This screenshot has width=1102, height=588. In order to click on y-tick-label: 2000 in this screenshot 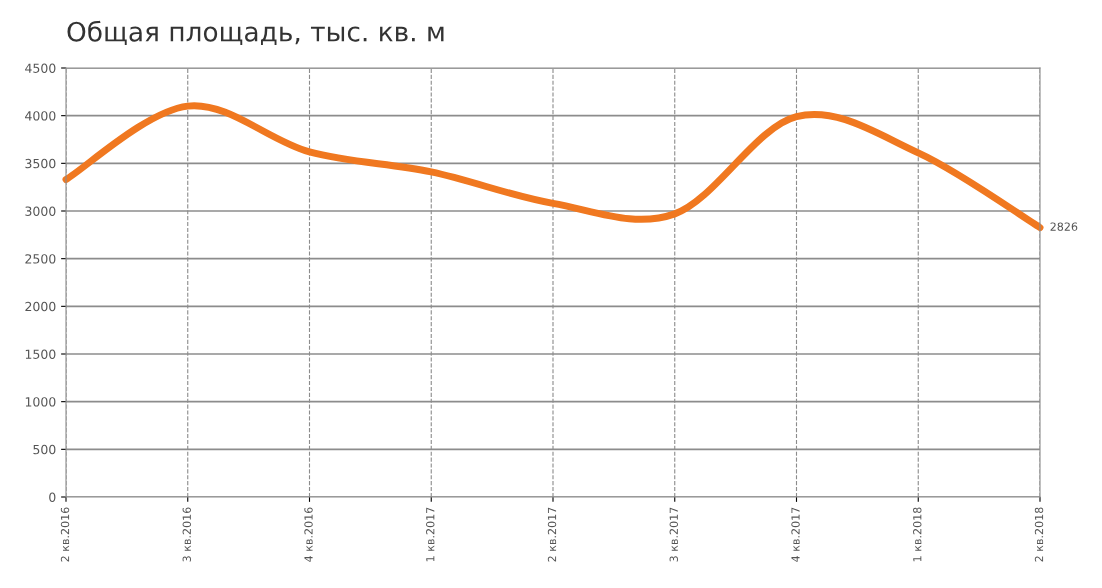, I will do `click(40, 306)`.